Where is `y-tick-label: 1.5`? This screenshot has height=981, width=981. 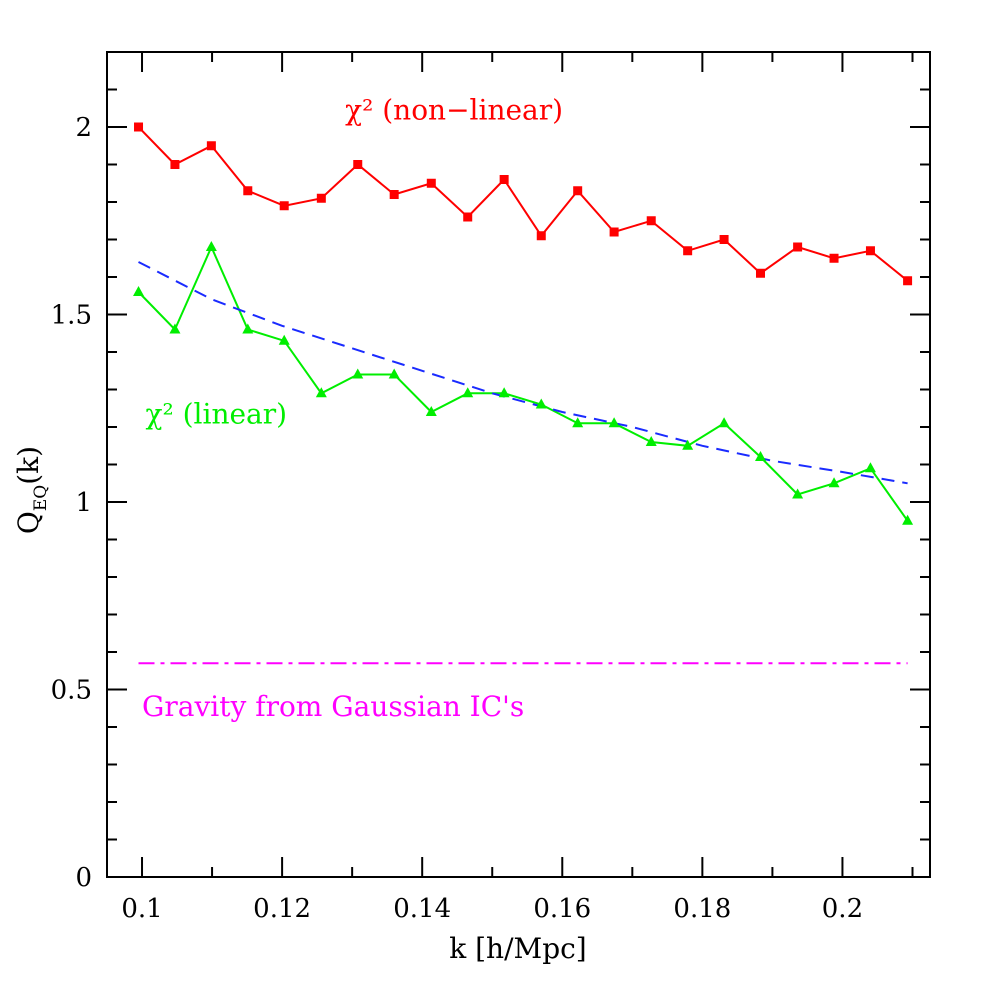 y-tick-label: 1.5 is located at coordinates (71, 316).